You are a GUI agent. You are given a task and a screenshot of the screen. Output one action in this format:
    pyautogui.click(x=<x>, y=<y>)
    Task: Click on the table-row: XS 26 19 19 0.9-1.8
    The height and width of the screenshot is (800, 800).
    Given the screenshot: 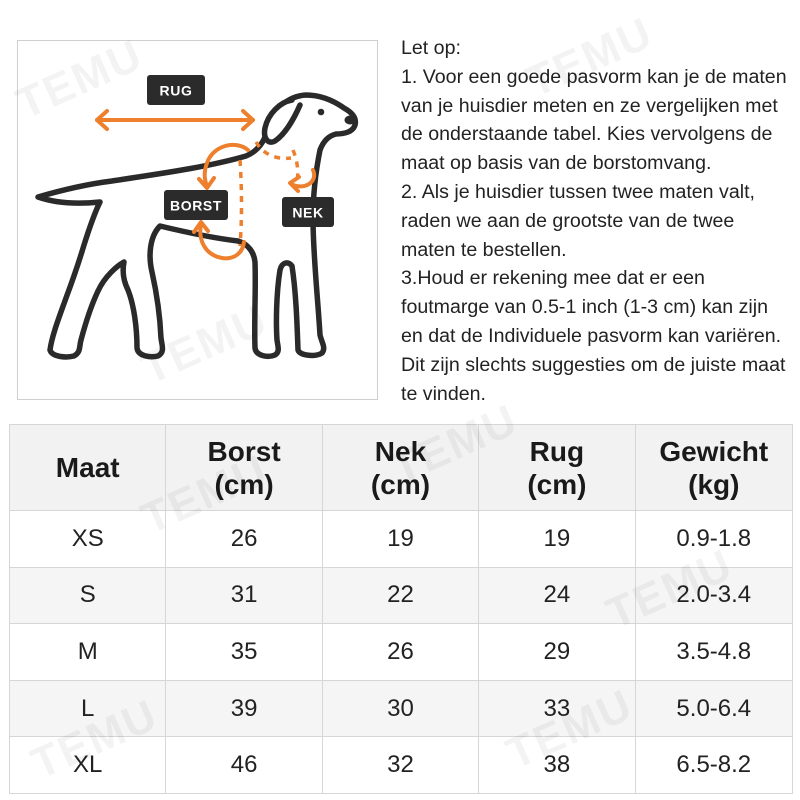 What is the action you would take?
    pyautogui.click(x=401, y=539)
    